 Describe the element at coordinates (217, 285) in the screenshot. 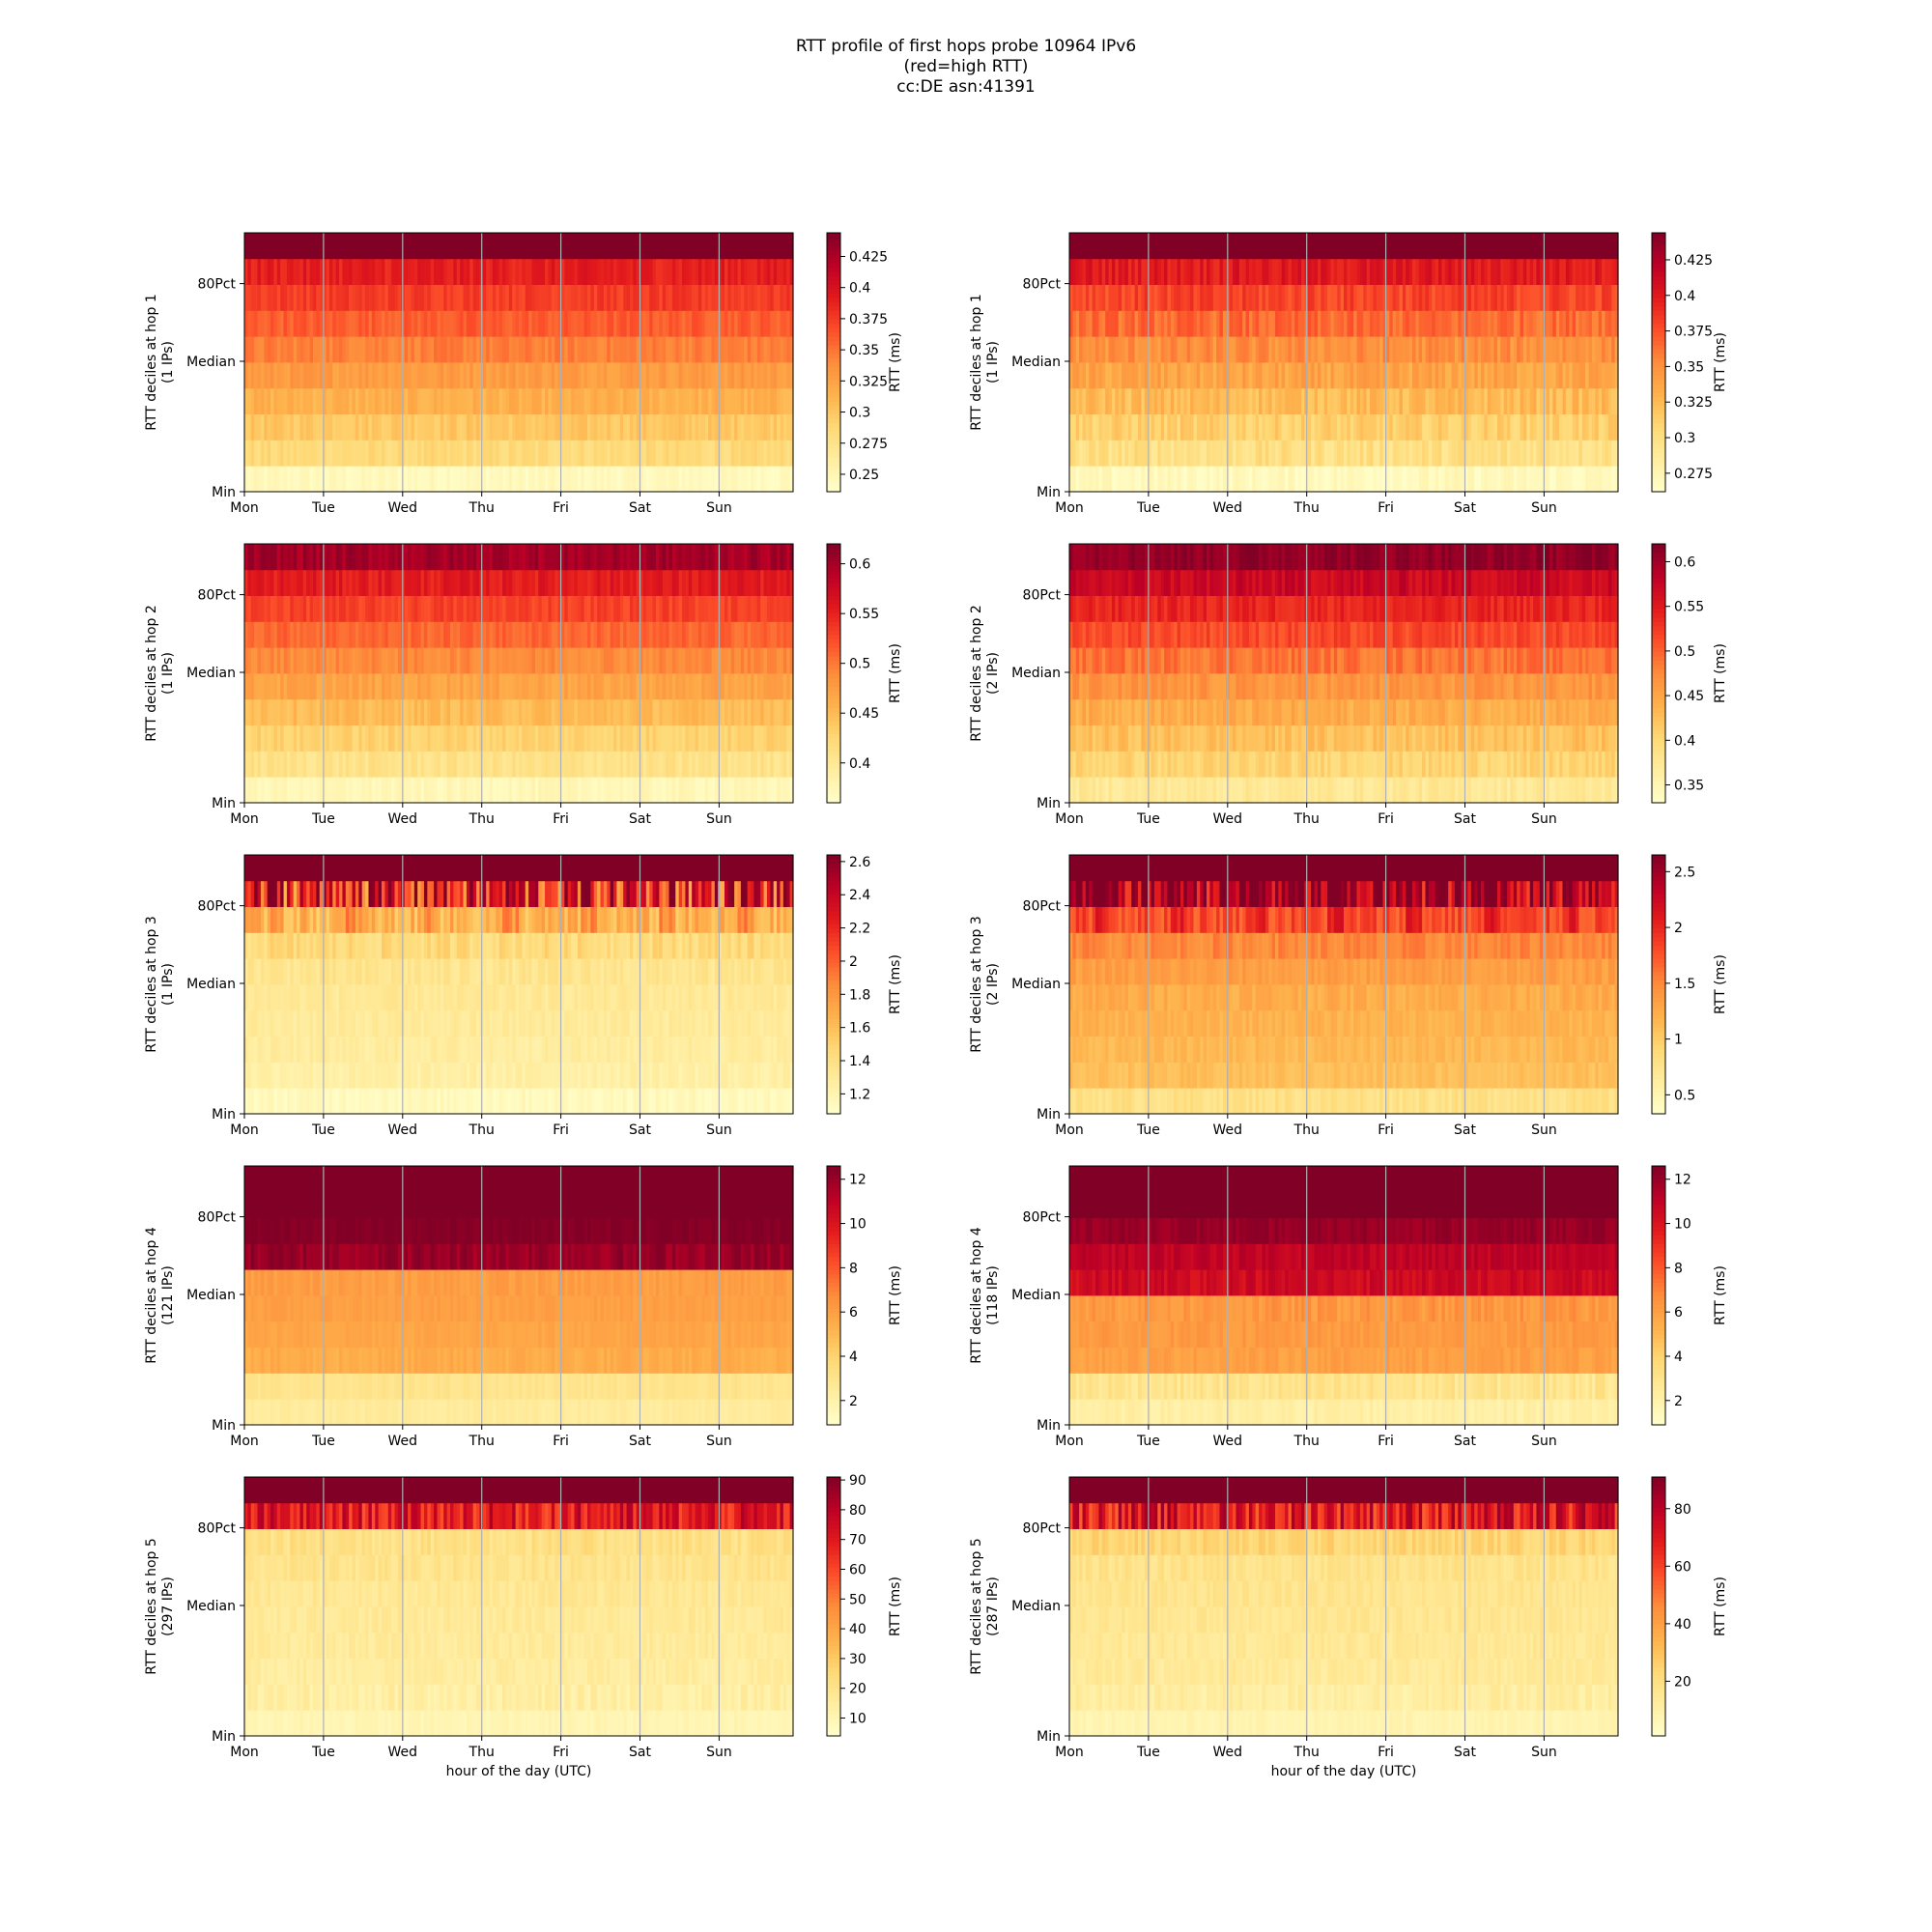

I see `y-tick-label: 80Pct` at that location.